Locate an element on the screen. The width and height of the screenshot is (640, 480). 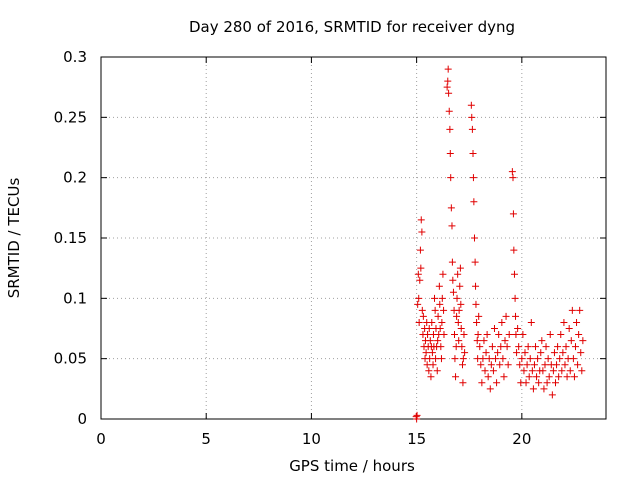
x-tick-label: 0 is located at coordinates (101, 439).